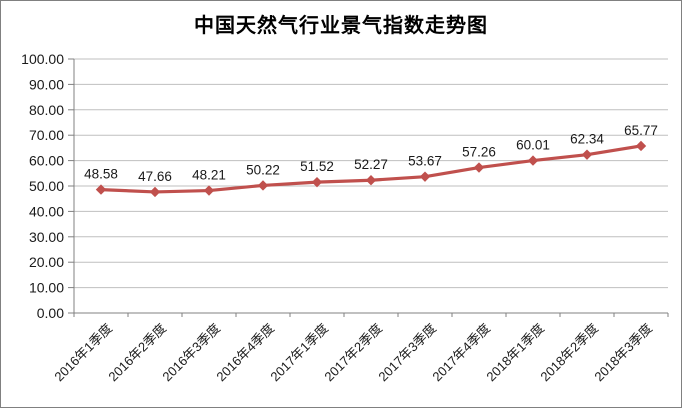 Image resolution: width=687 pixels, height=414 pixels. I want to click on y-tick-label: 70.00, so click(46, 135).